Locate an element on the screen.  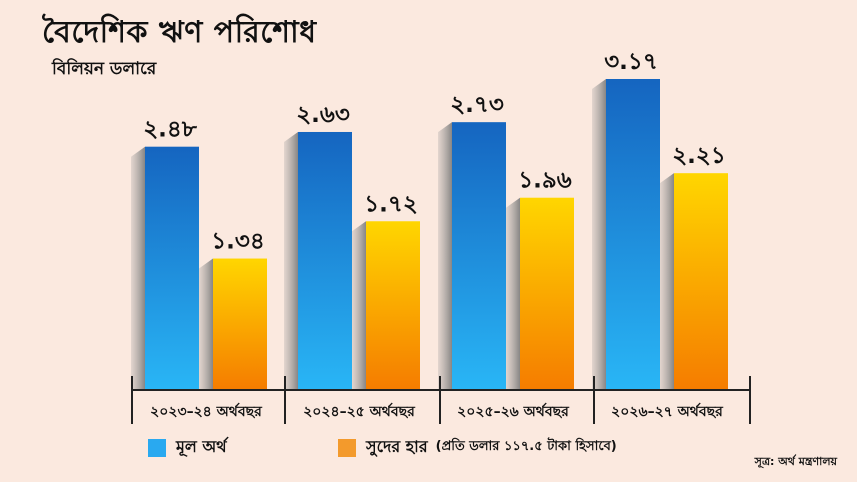
value-label-principal: ৩.১৭ is located at coordinates (631, 62).